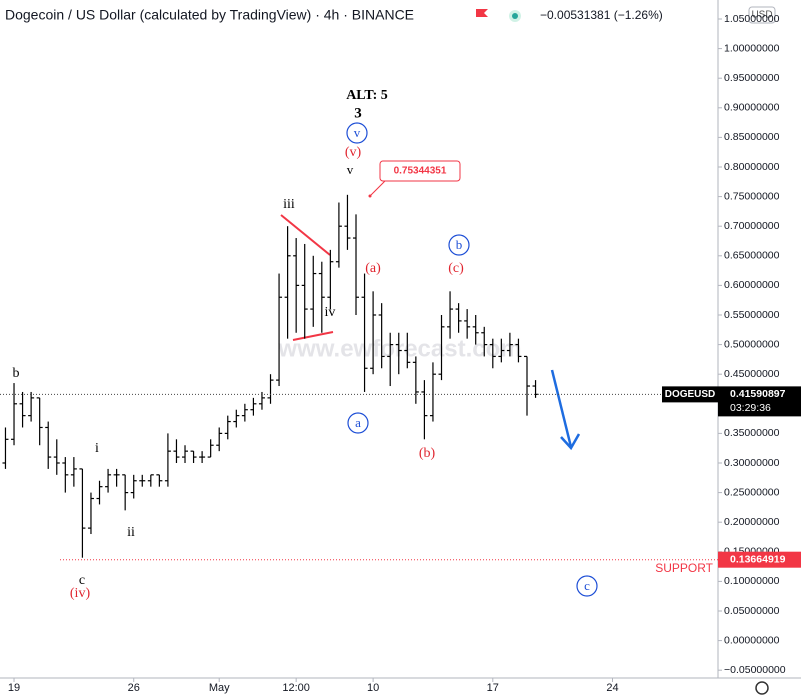 The image size is (801, 700). Describe the element at coordinates (427, 453) in the screenshot. I see `wave-label: (b)` at that location.